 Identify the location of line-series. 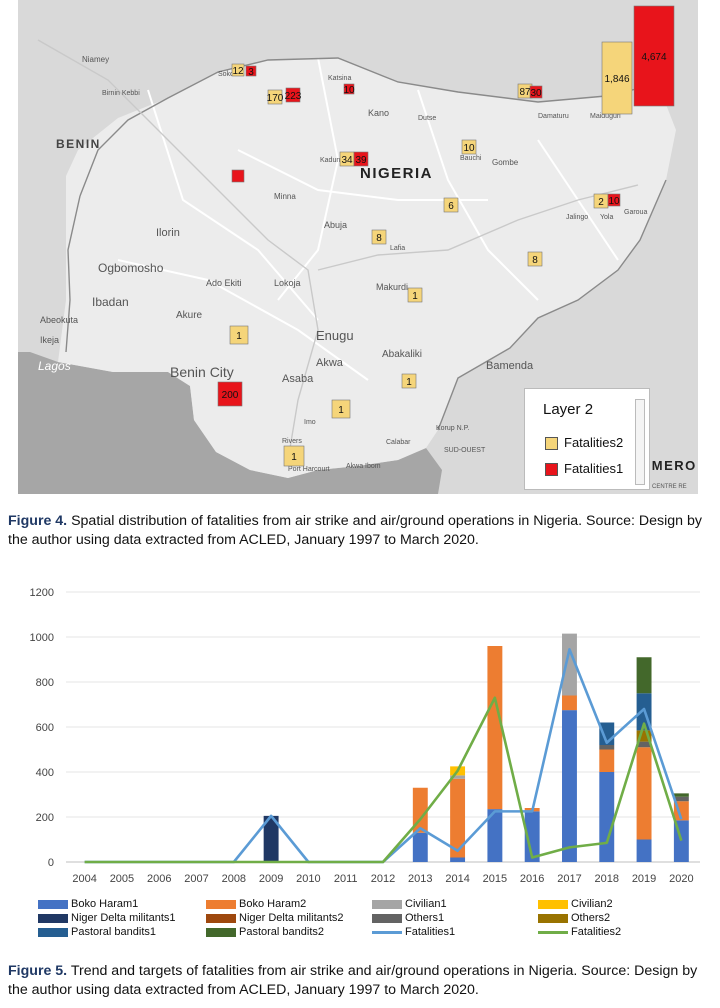
(383, 780).